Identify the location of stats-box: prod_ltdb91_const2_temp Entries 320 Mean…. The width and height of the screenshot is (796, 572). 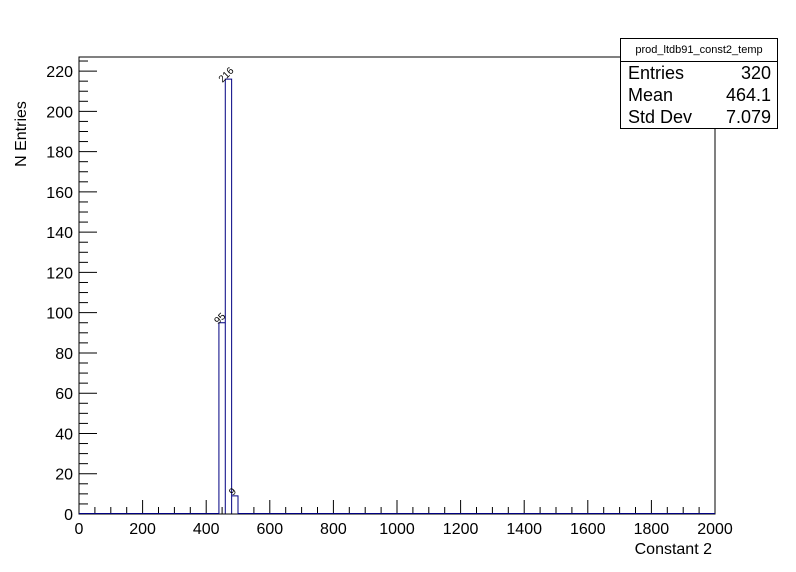
(699, 83).